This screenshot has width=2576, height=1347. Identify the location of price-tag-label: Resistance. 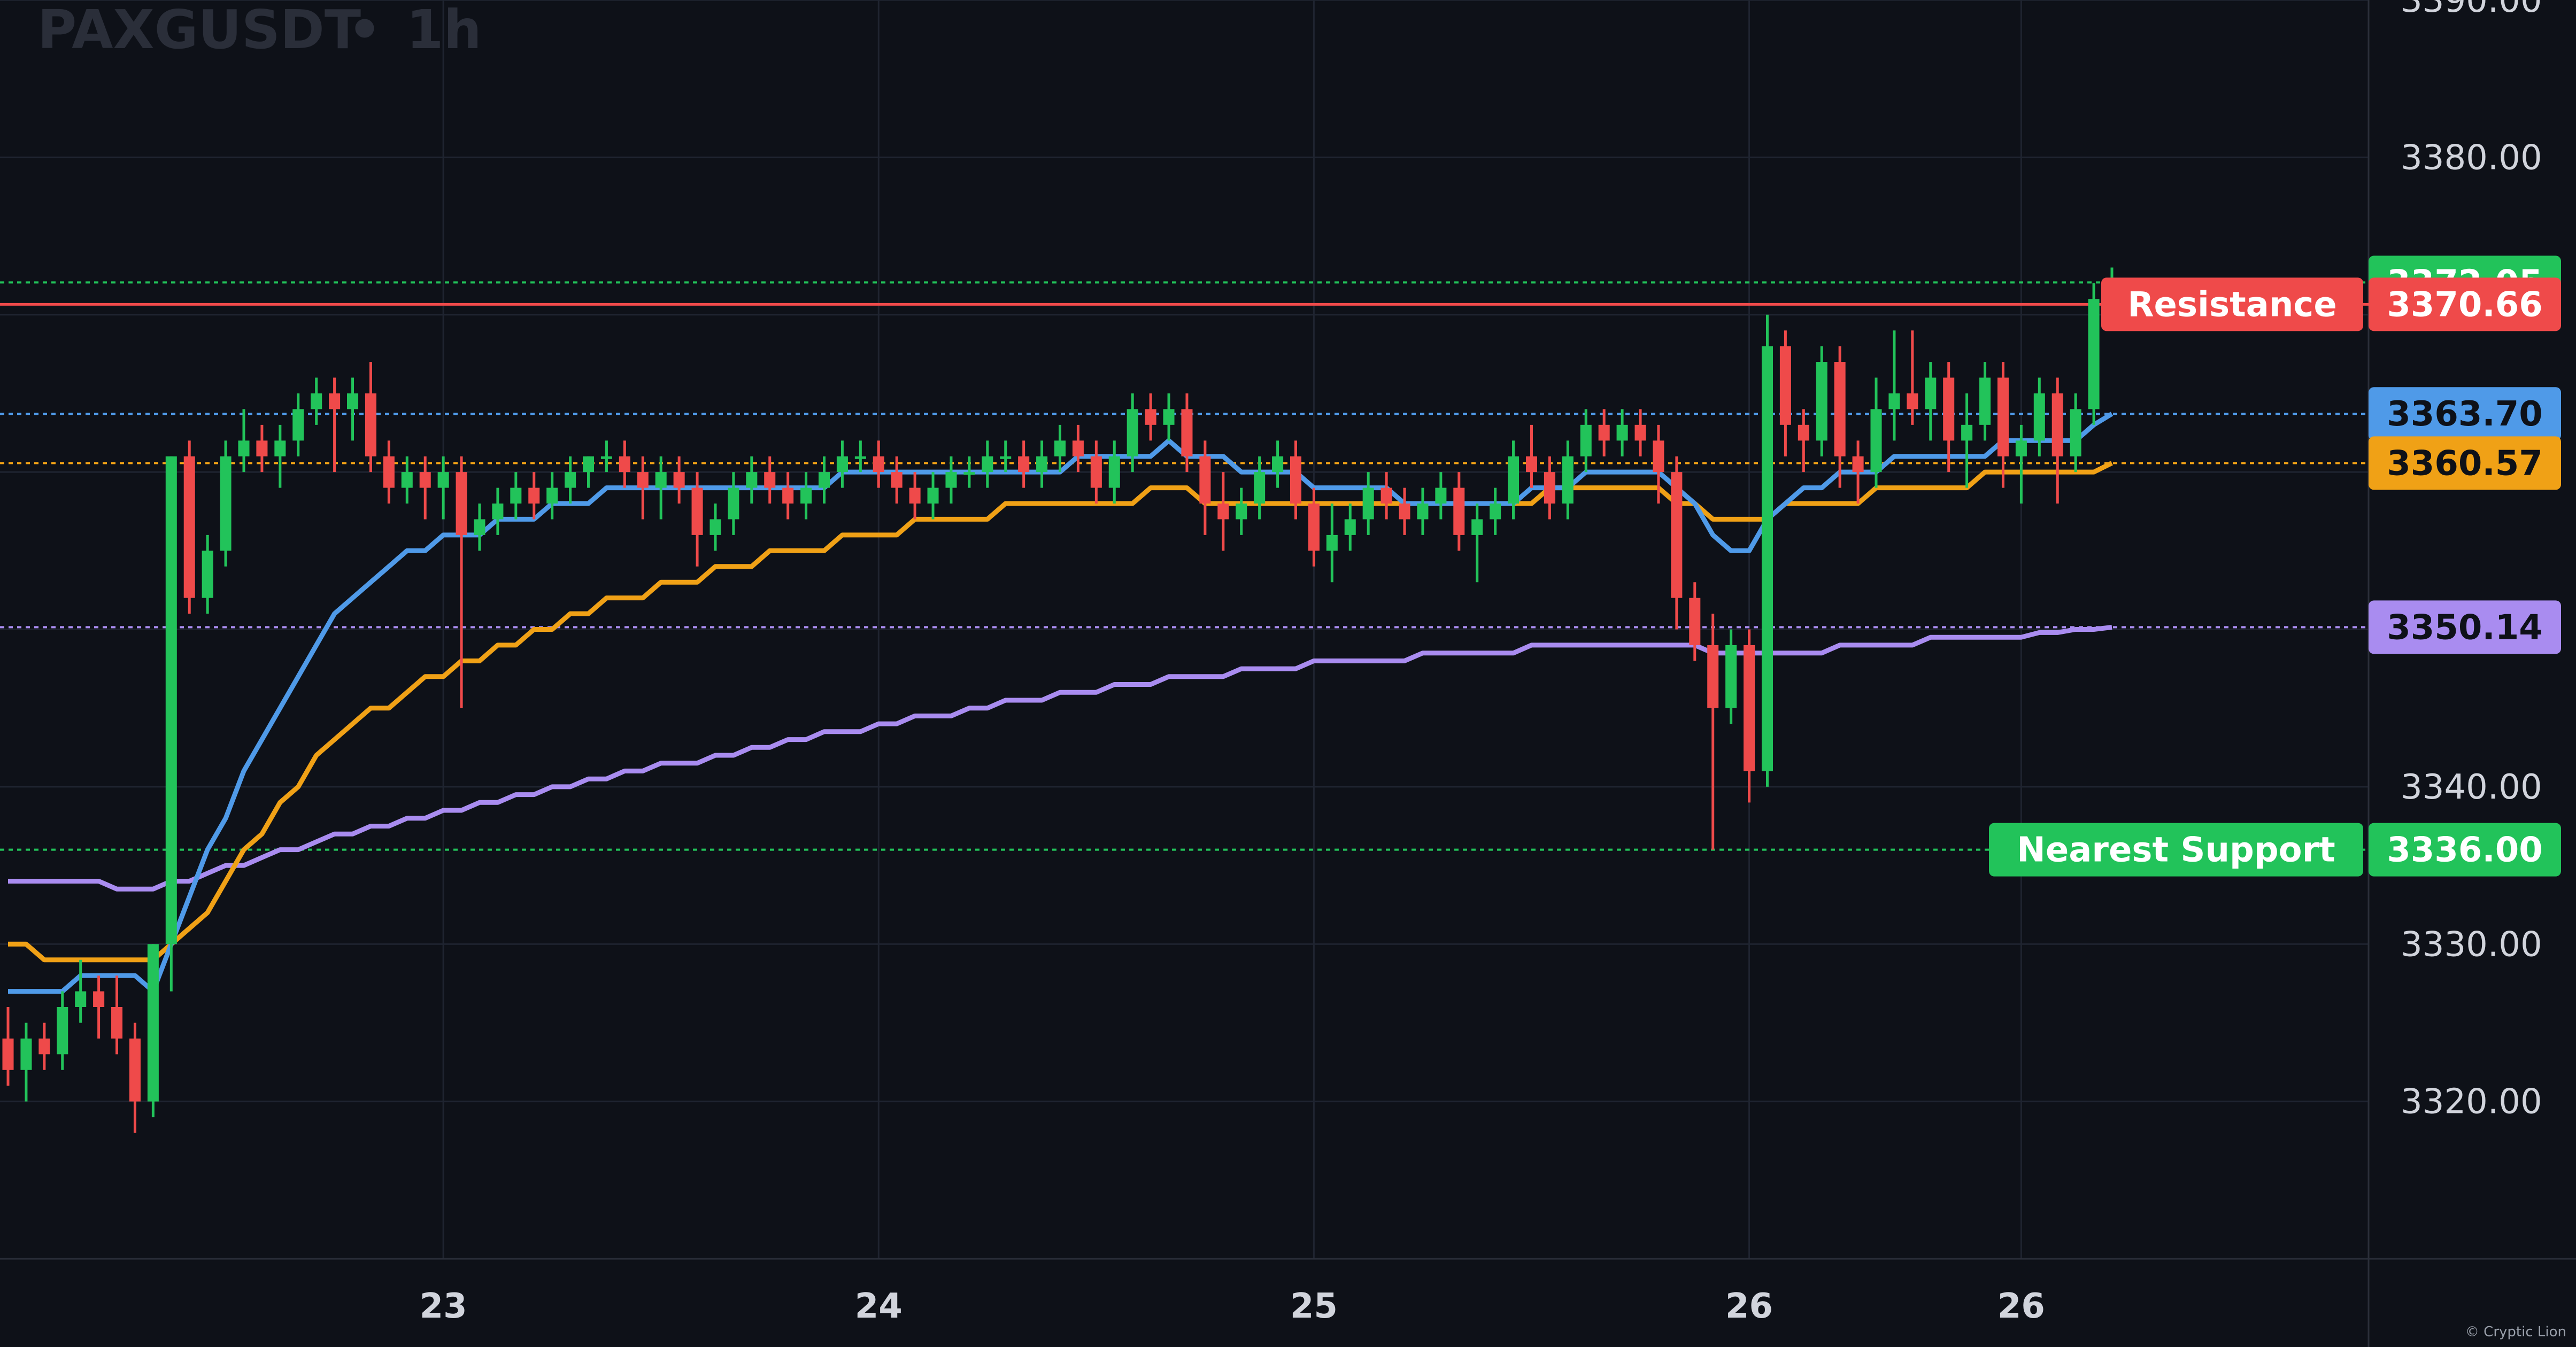
(2232, 305).